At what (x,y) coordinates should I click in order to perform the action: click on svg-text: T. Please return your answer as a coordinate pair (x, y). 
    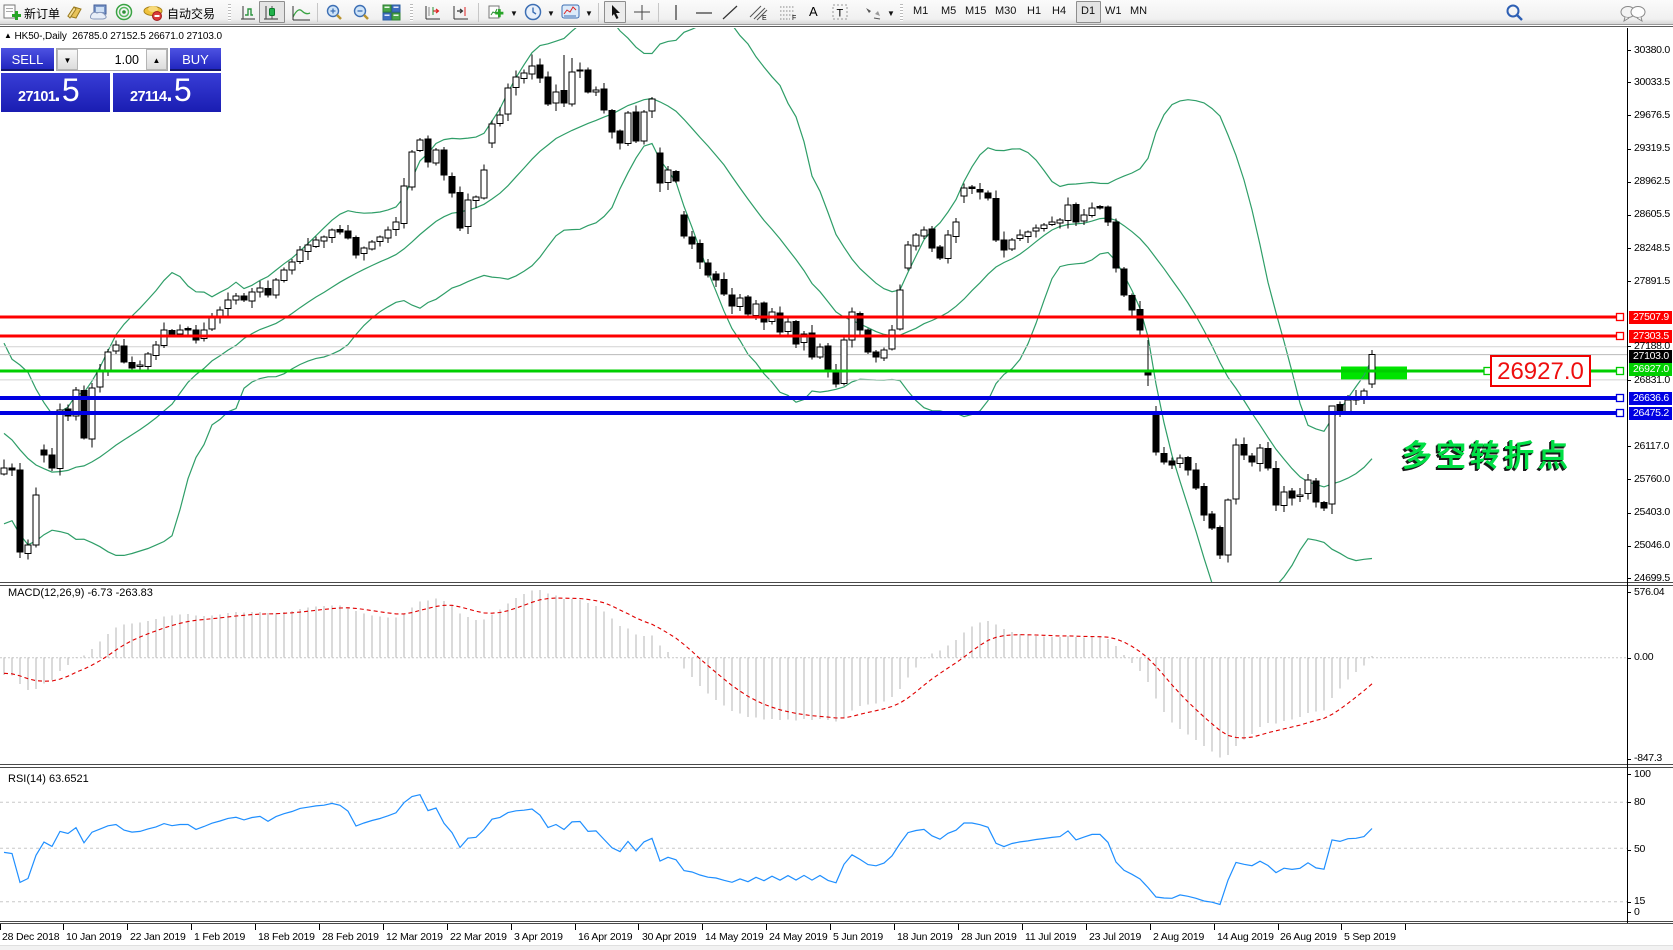
    Looking at the image, I should click on (840, 14).